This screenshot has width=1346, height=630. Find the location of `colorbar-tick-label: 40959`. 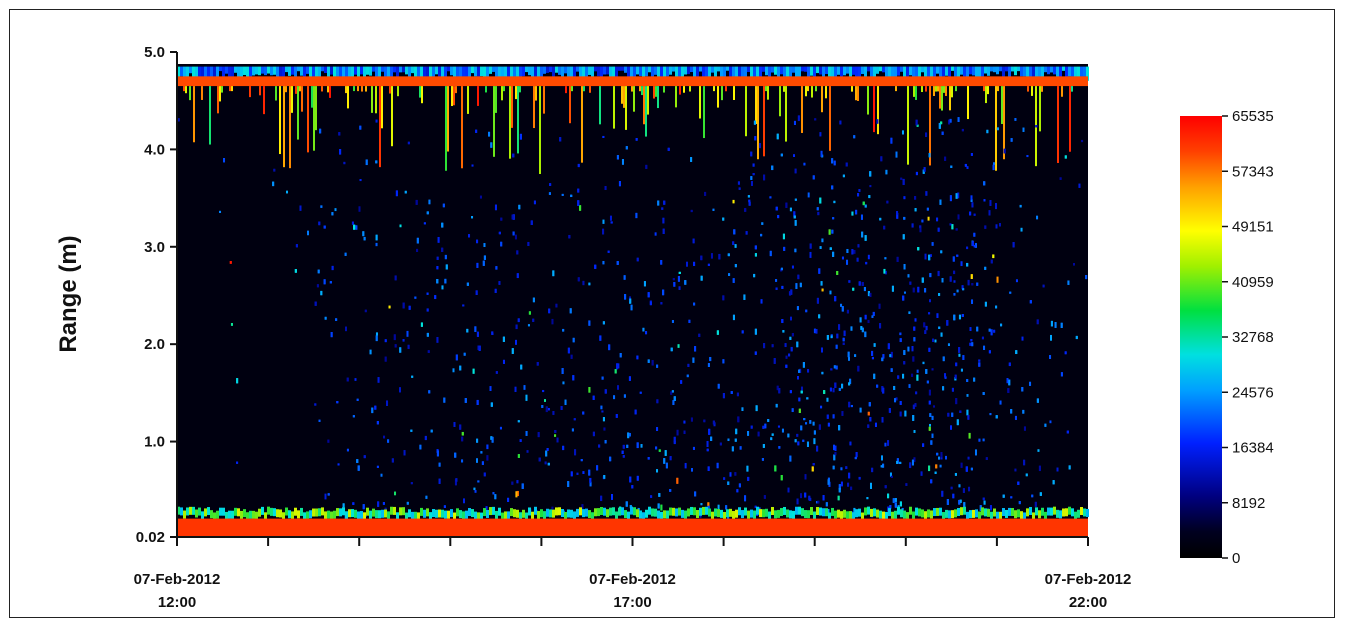

colorbar-tick-label: 40959 is located at coordinates (1253, 282).